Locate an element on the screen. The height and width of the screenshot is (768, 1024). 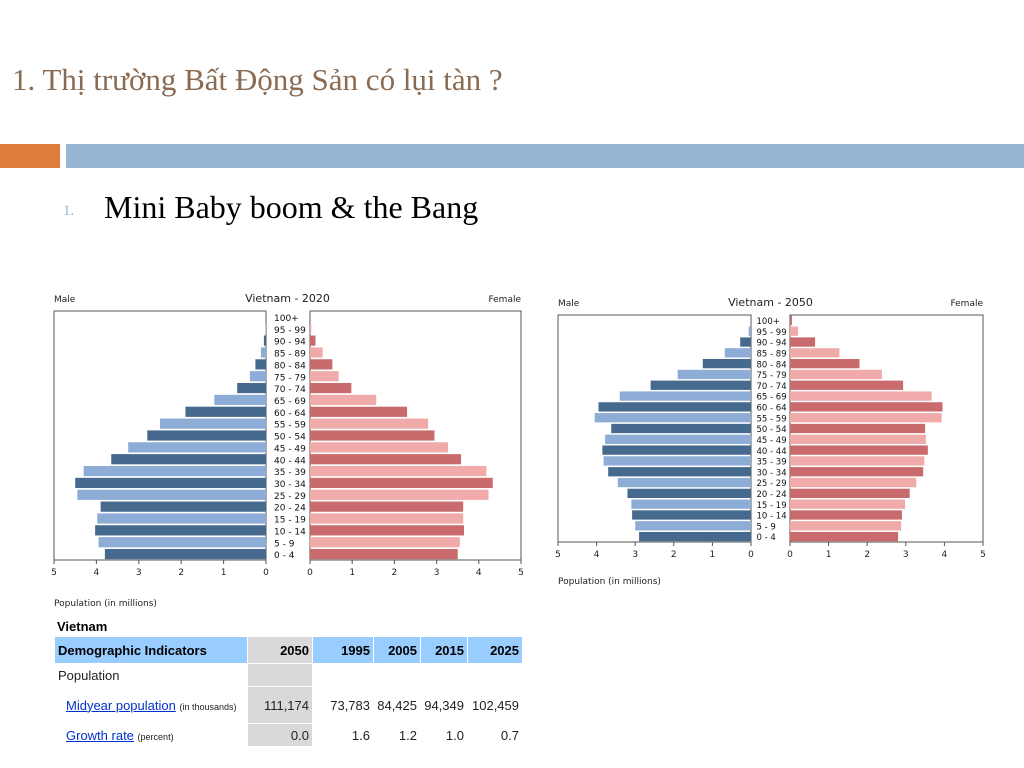
age-group-label: 20 - 24 is located at coordinates (772, 495).